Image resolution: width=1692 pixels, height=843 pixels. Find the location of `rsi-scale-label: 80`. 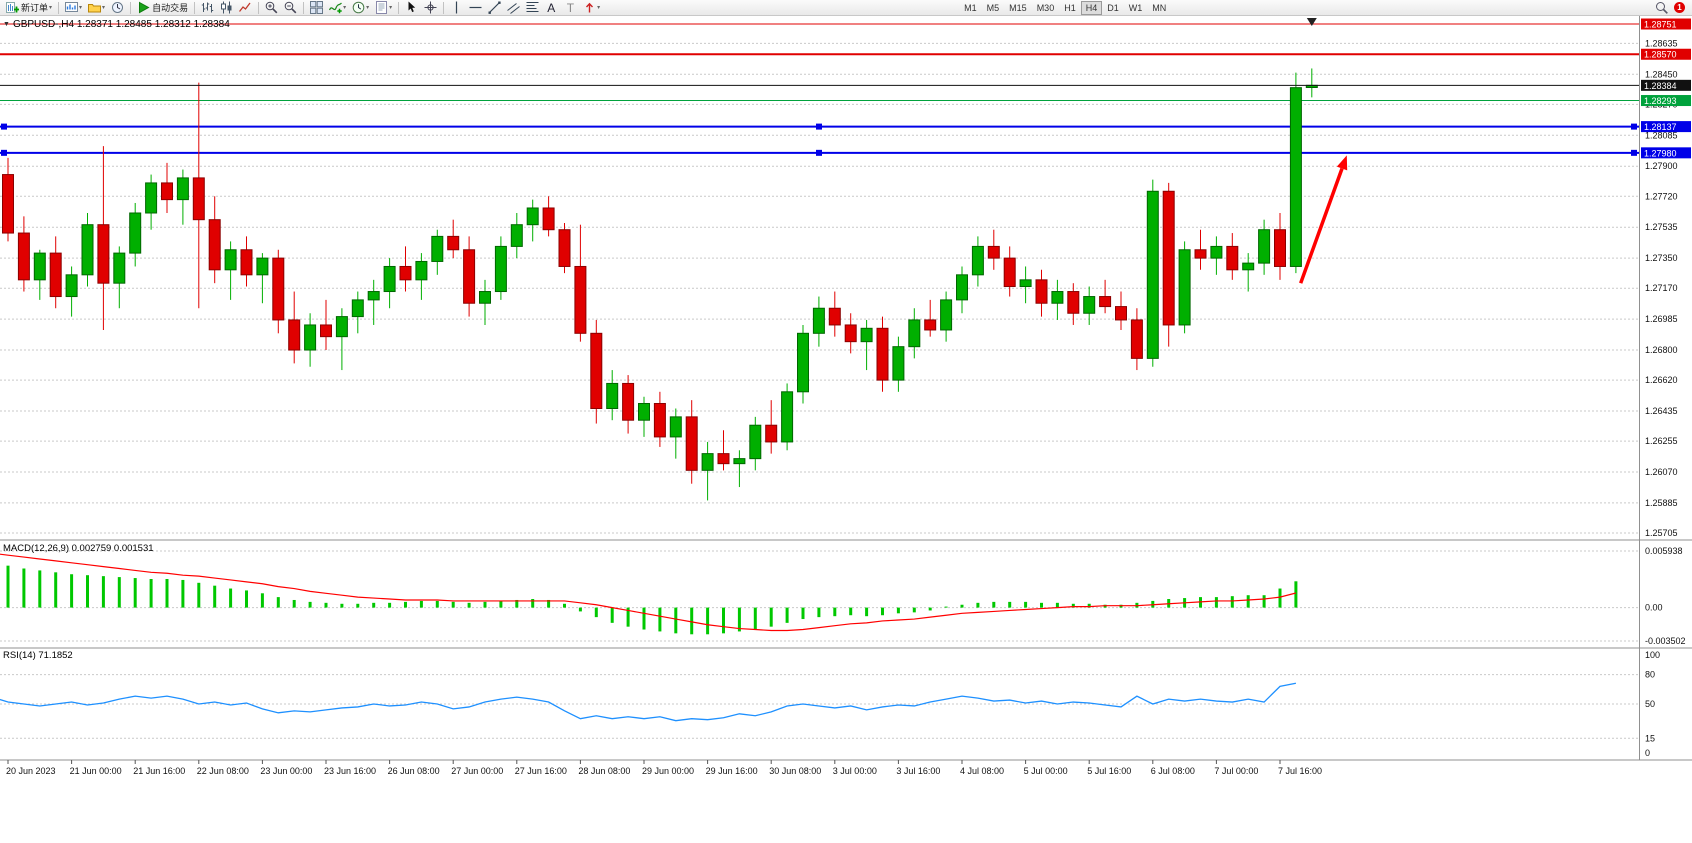

rsi-scale-label: 80 is located at coordinates (1650, 675).